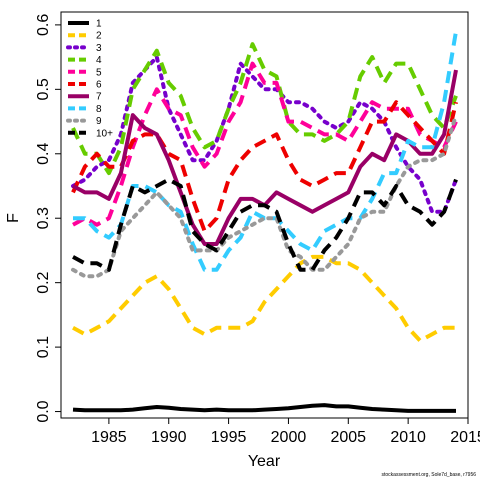  I want to click on legend-label-9: 9, so click(99, 121).